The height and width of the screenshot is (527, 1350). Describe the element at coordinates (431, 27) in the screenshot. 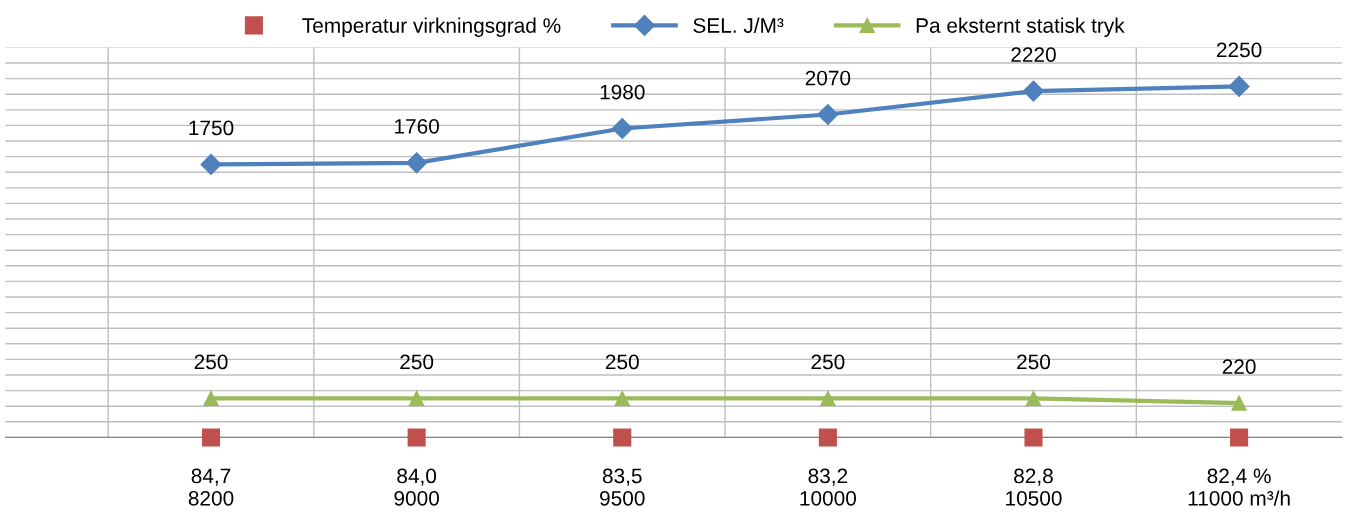

I see `legend-label: Temperatur virkningsgrad %` at that location.